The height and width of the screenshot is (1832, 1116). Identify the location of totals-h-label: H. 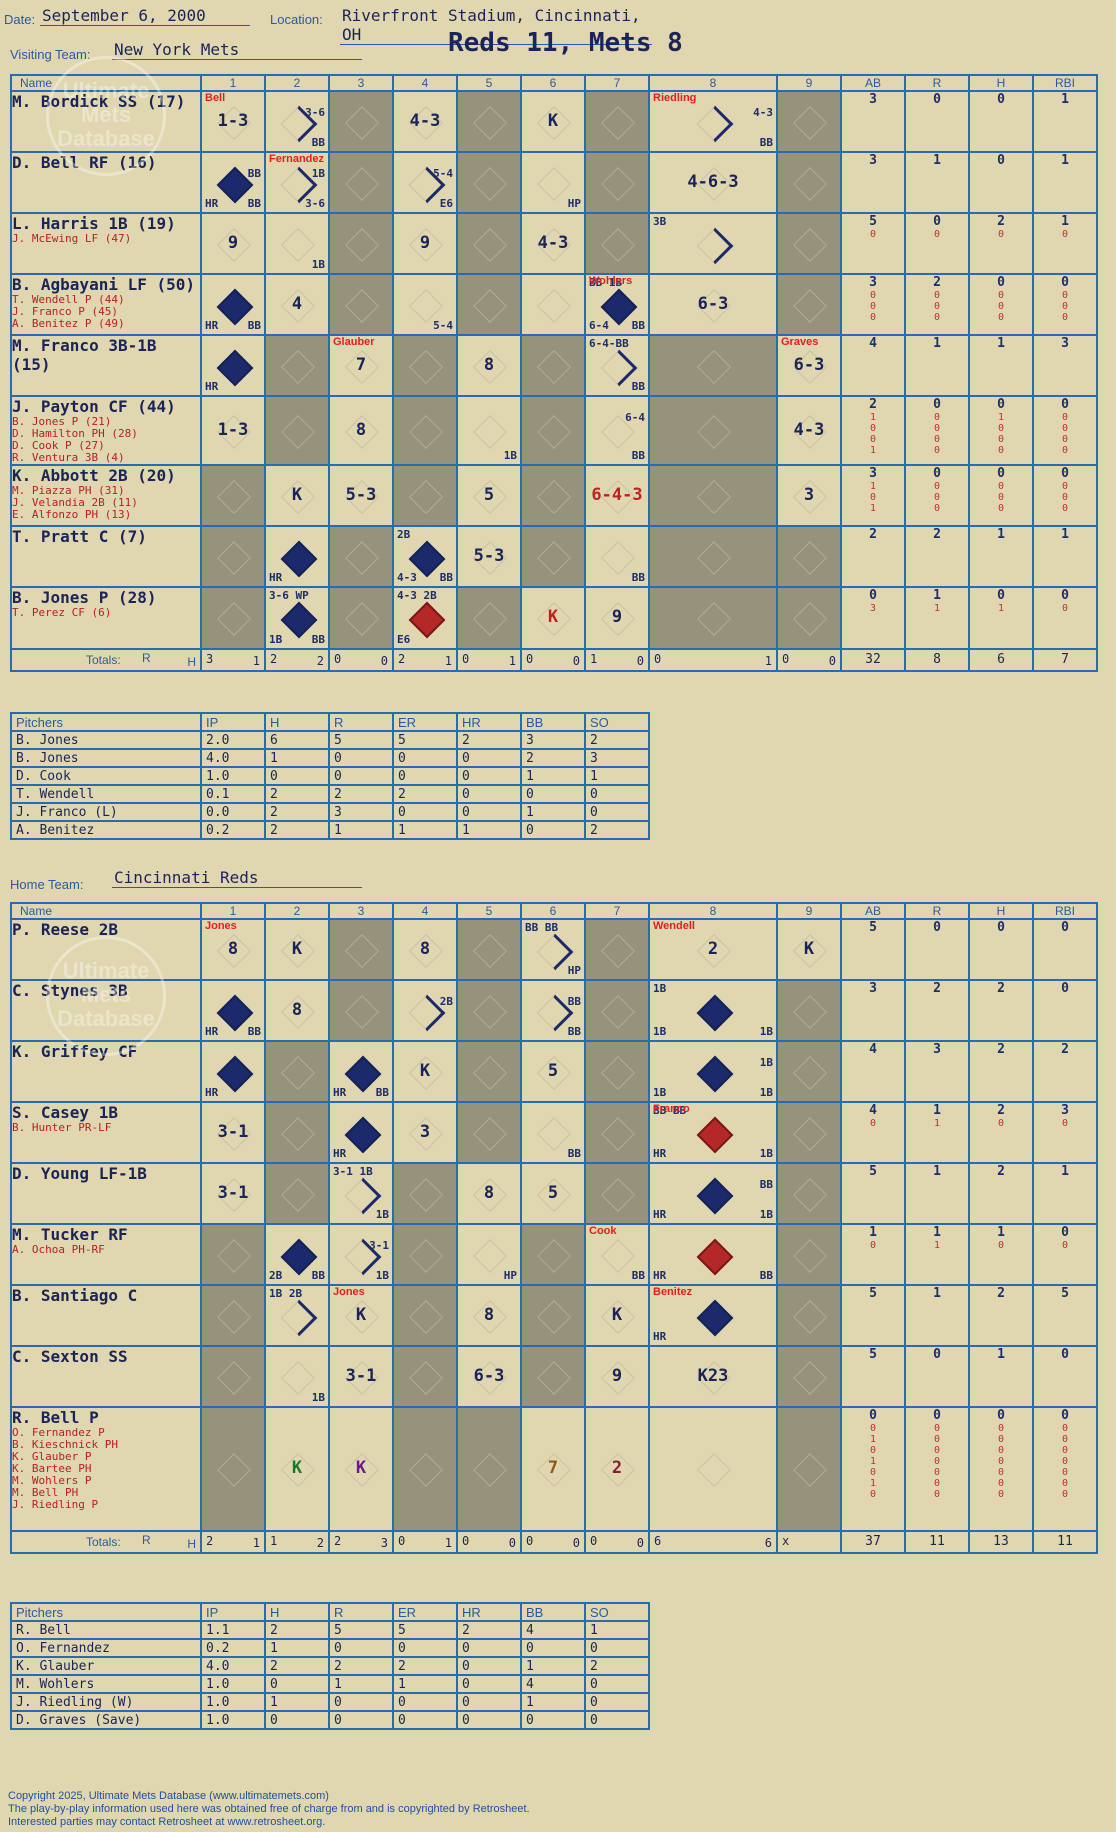
(191, 1544).